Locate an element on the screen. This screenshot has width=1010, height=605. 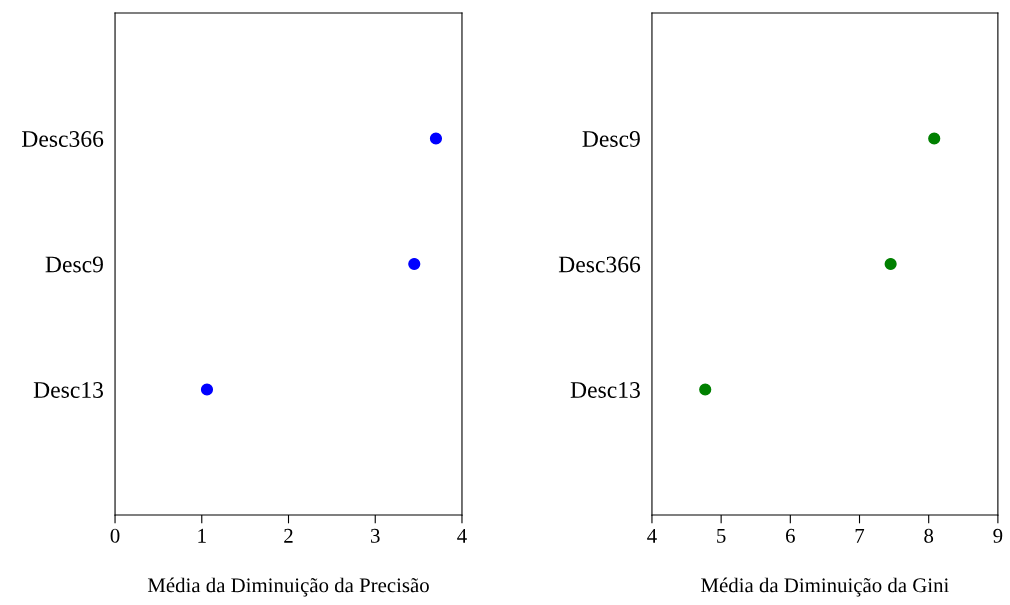
x-tick-label: 1 is located at coordinates (202, 535).